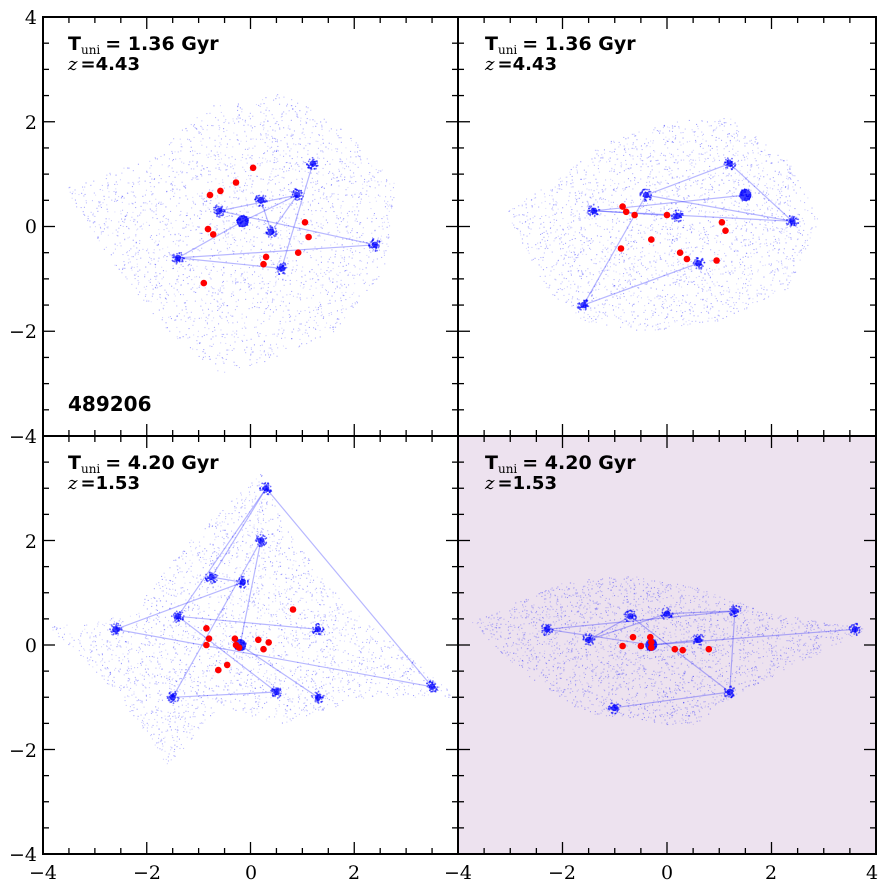 The height and width of the screenshot is (889, 889). I want to click on clump-core, so click(178, 258).